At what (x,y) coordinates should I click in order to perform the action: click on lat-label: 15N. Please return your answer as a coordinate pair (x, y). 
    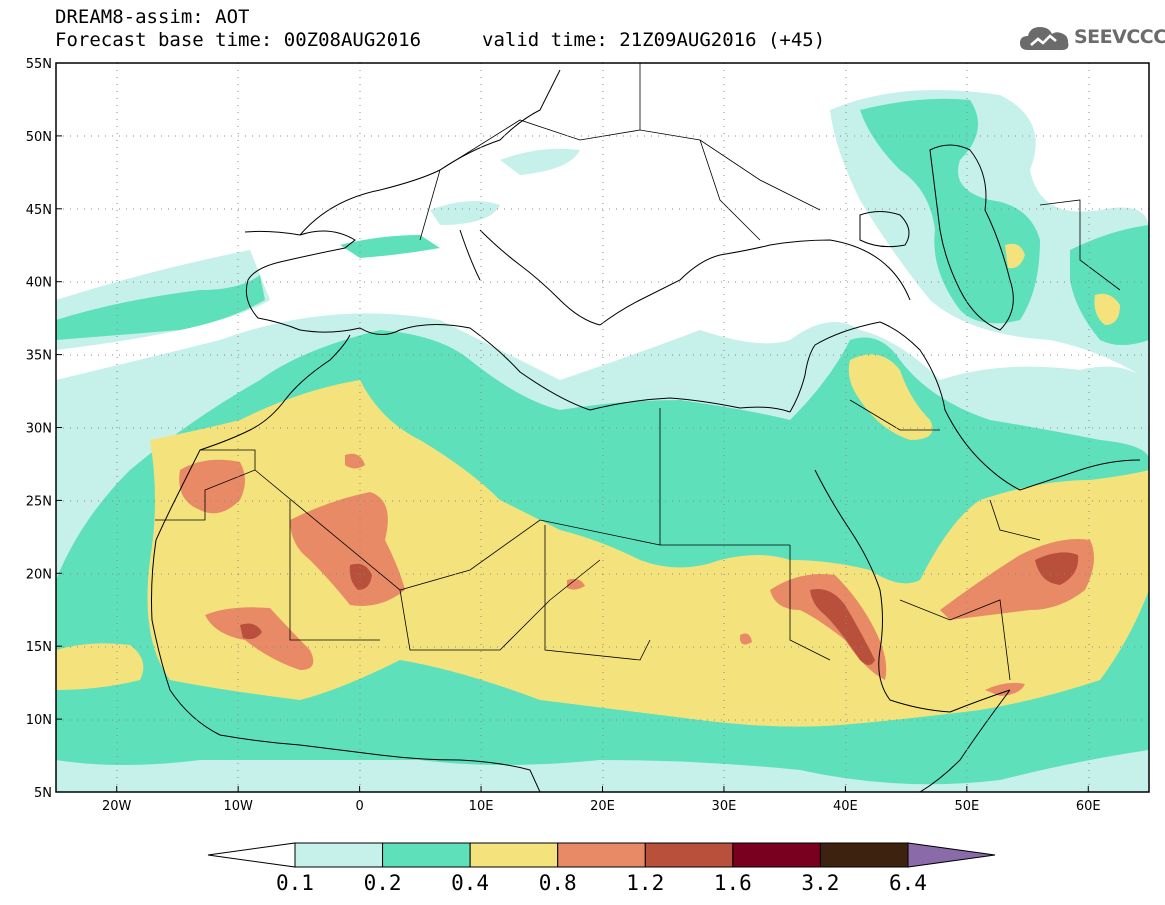
    Looking at the image, I should click on (39, 647).